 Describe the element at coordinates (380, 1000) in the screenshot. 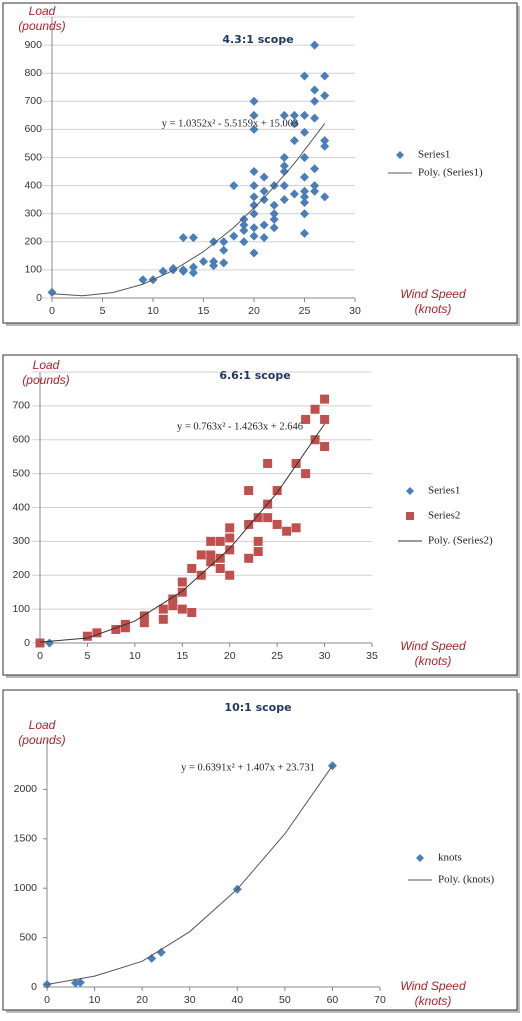

I see `x-tick-label: 70` at that location.